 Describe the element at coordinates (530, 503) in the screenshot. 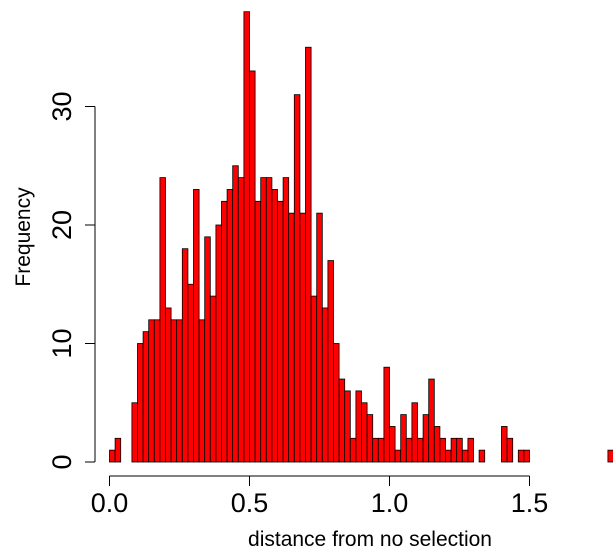

I see `x-tick-label: 1.5` at that location.